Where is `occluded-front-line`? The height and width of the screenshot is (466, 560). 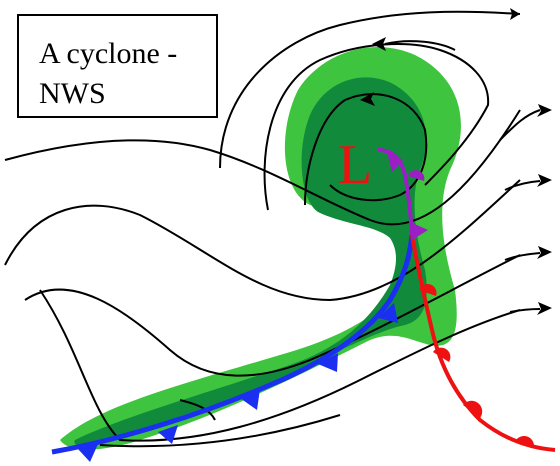
occluded-front-line is located at coordinates (395, 192).